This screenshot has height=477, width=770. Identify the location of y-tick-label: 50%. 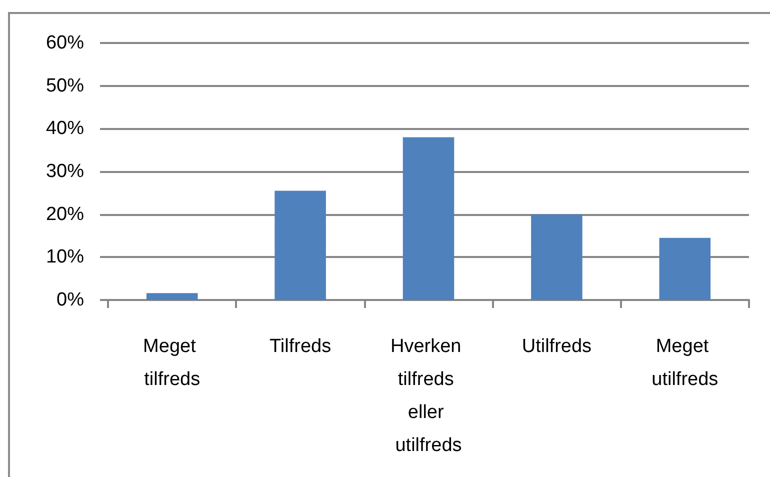
(65, 85).